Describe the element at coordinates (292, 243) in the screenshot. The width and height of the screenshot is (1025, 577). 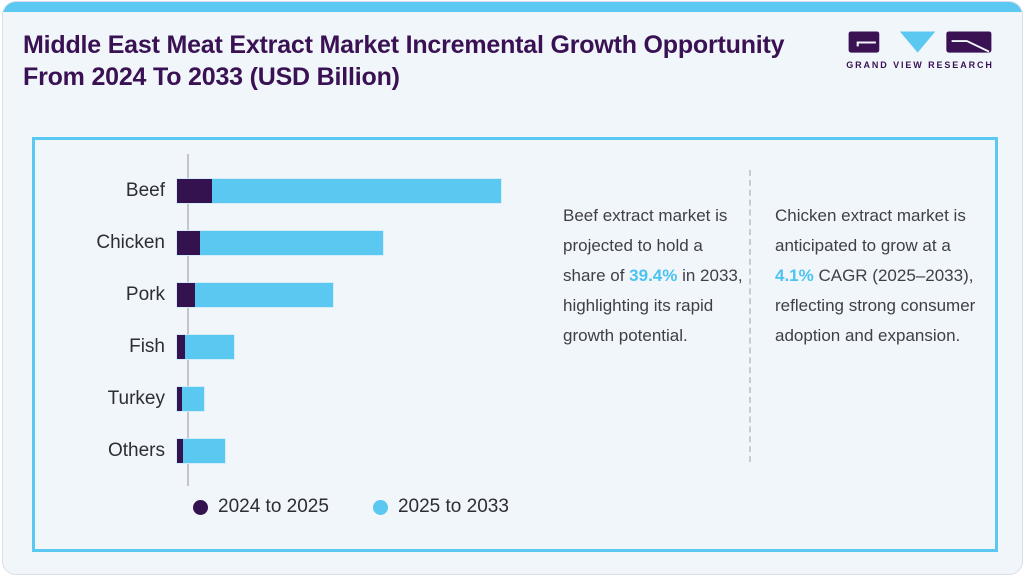
I see `bar-segment-chicken-2025-to-2033` at that location.